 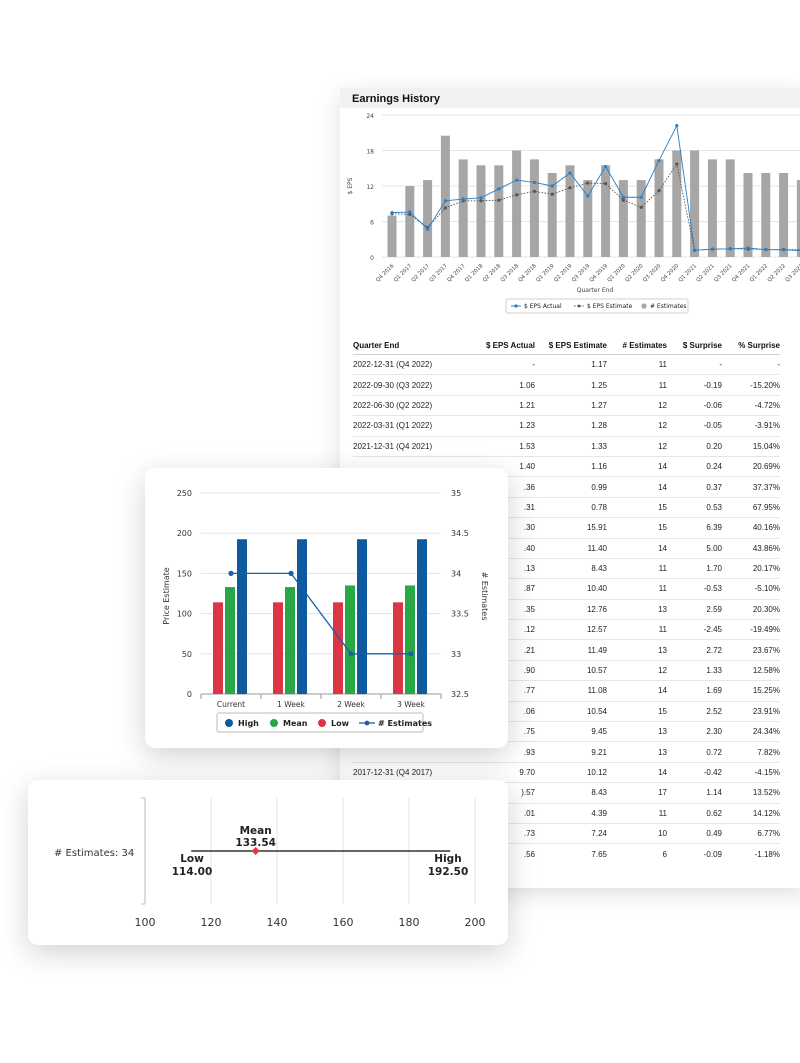 What do you see at coordinates (759, 273) in the screenshot?
I see `x-tick-label: Q1 2022` at bounding box center [759, 273].